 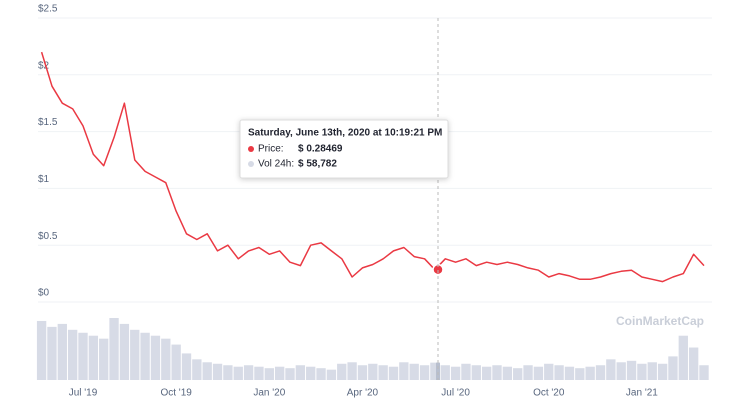 I want to click on hover-volume, so click(x=438, y=371).